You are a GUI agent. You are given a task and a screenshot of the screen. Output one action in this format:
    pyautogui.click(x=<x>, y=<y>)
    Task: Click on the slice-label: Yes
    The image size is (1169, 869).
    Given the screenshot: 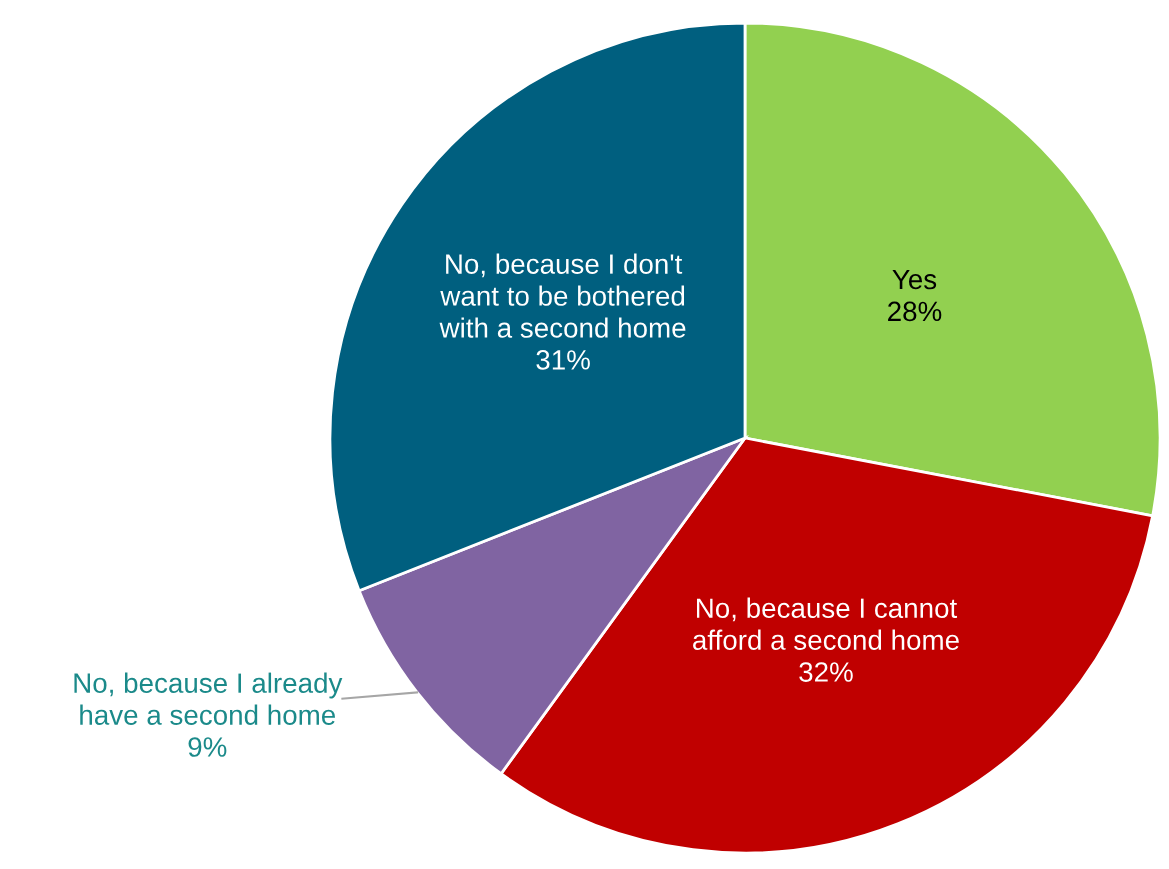 What is the action you would take?
    pyautogui.click(x=914, y=279)
    